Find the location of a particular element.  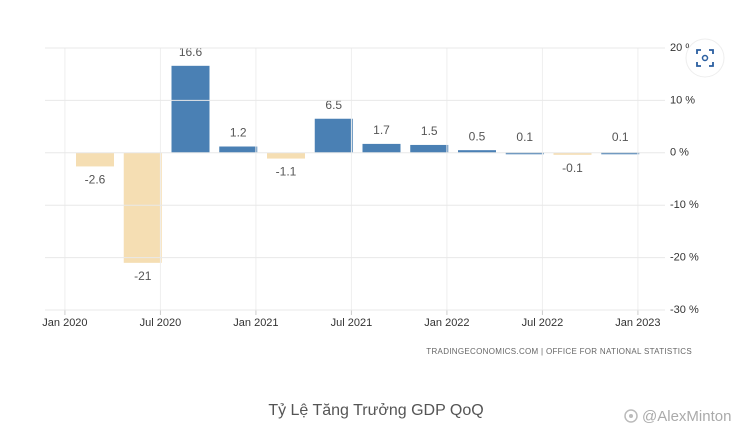

value-label: -21 is located at coordinates (143, 276).